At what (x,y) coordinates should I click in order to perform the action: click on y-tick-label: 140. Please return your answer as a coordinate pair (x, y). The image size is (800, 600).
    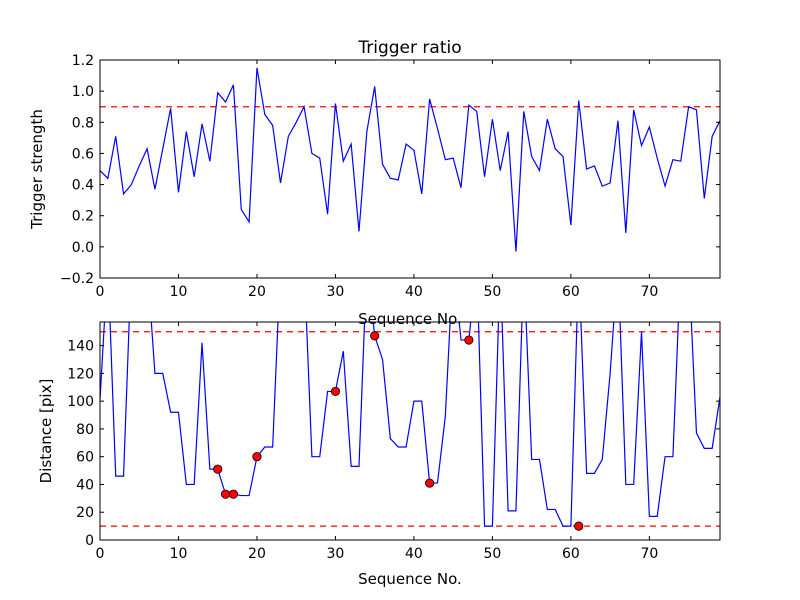
    Looking at the image, I should click on (80, 347).